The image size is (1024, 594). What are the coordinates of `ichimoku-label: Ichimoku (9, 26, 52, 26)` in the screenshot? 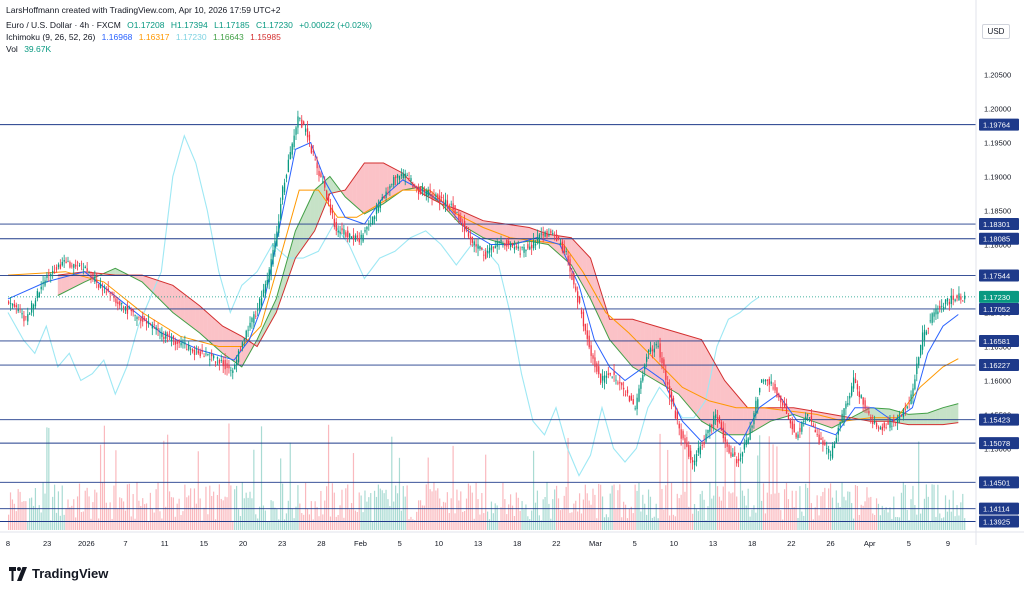 It's located at (51, 37).